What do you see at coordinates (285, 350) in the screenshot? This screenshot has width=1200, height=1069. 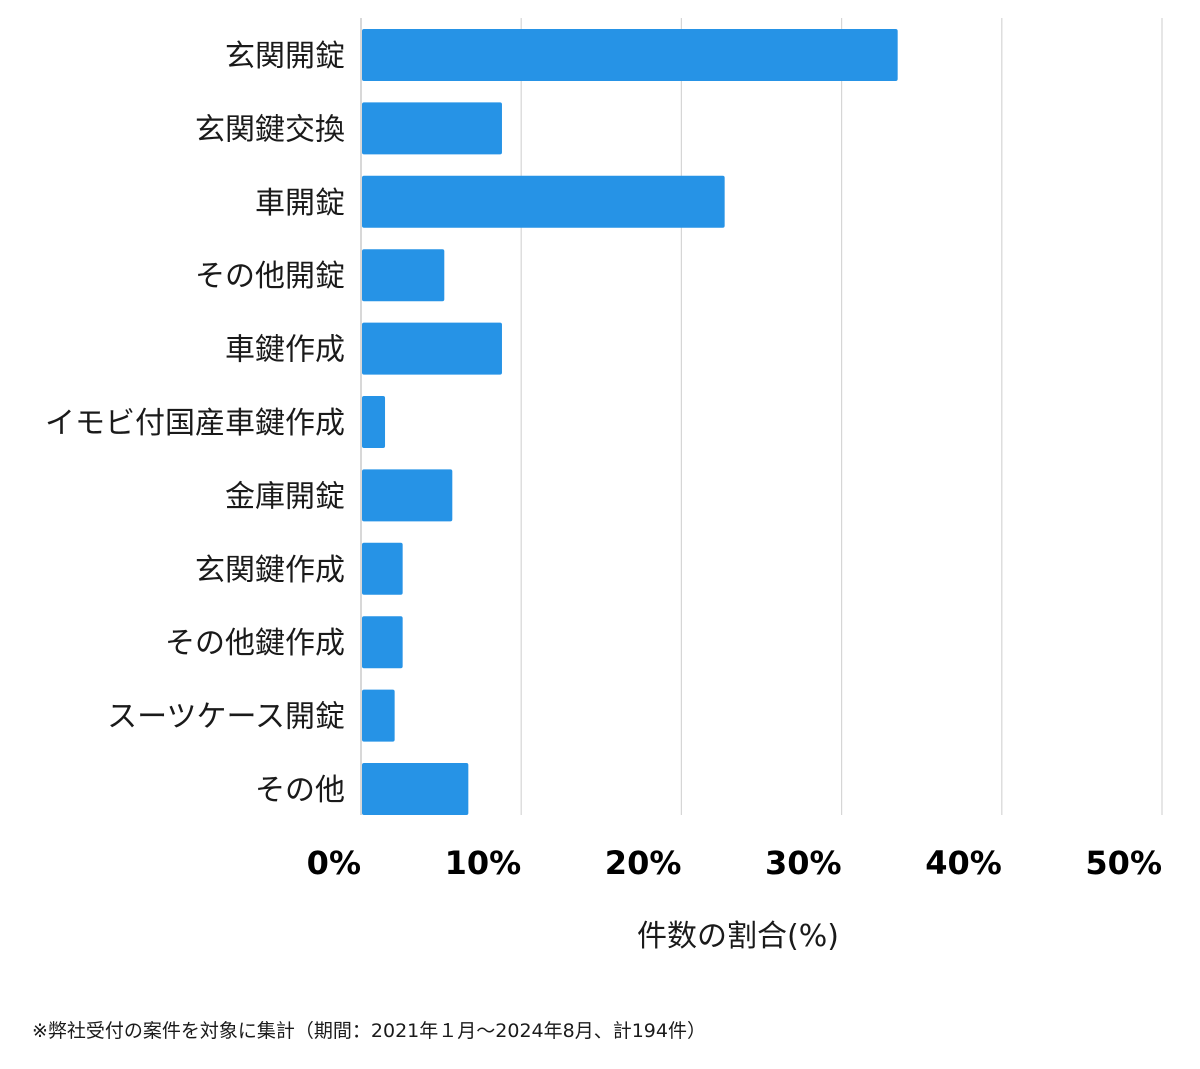 I see `category-label: 車鍵作成` at bounding box center [285, 350].